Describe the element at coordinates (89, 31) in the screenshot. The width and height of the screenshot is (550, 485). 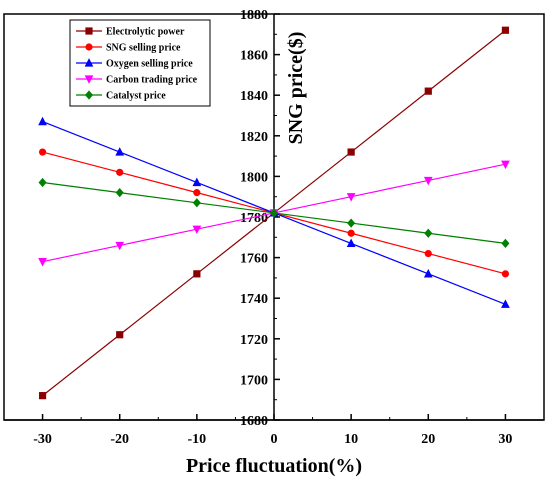
I see `legend-marker-electrolytic-power` at that location.